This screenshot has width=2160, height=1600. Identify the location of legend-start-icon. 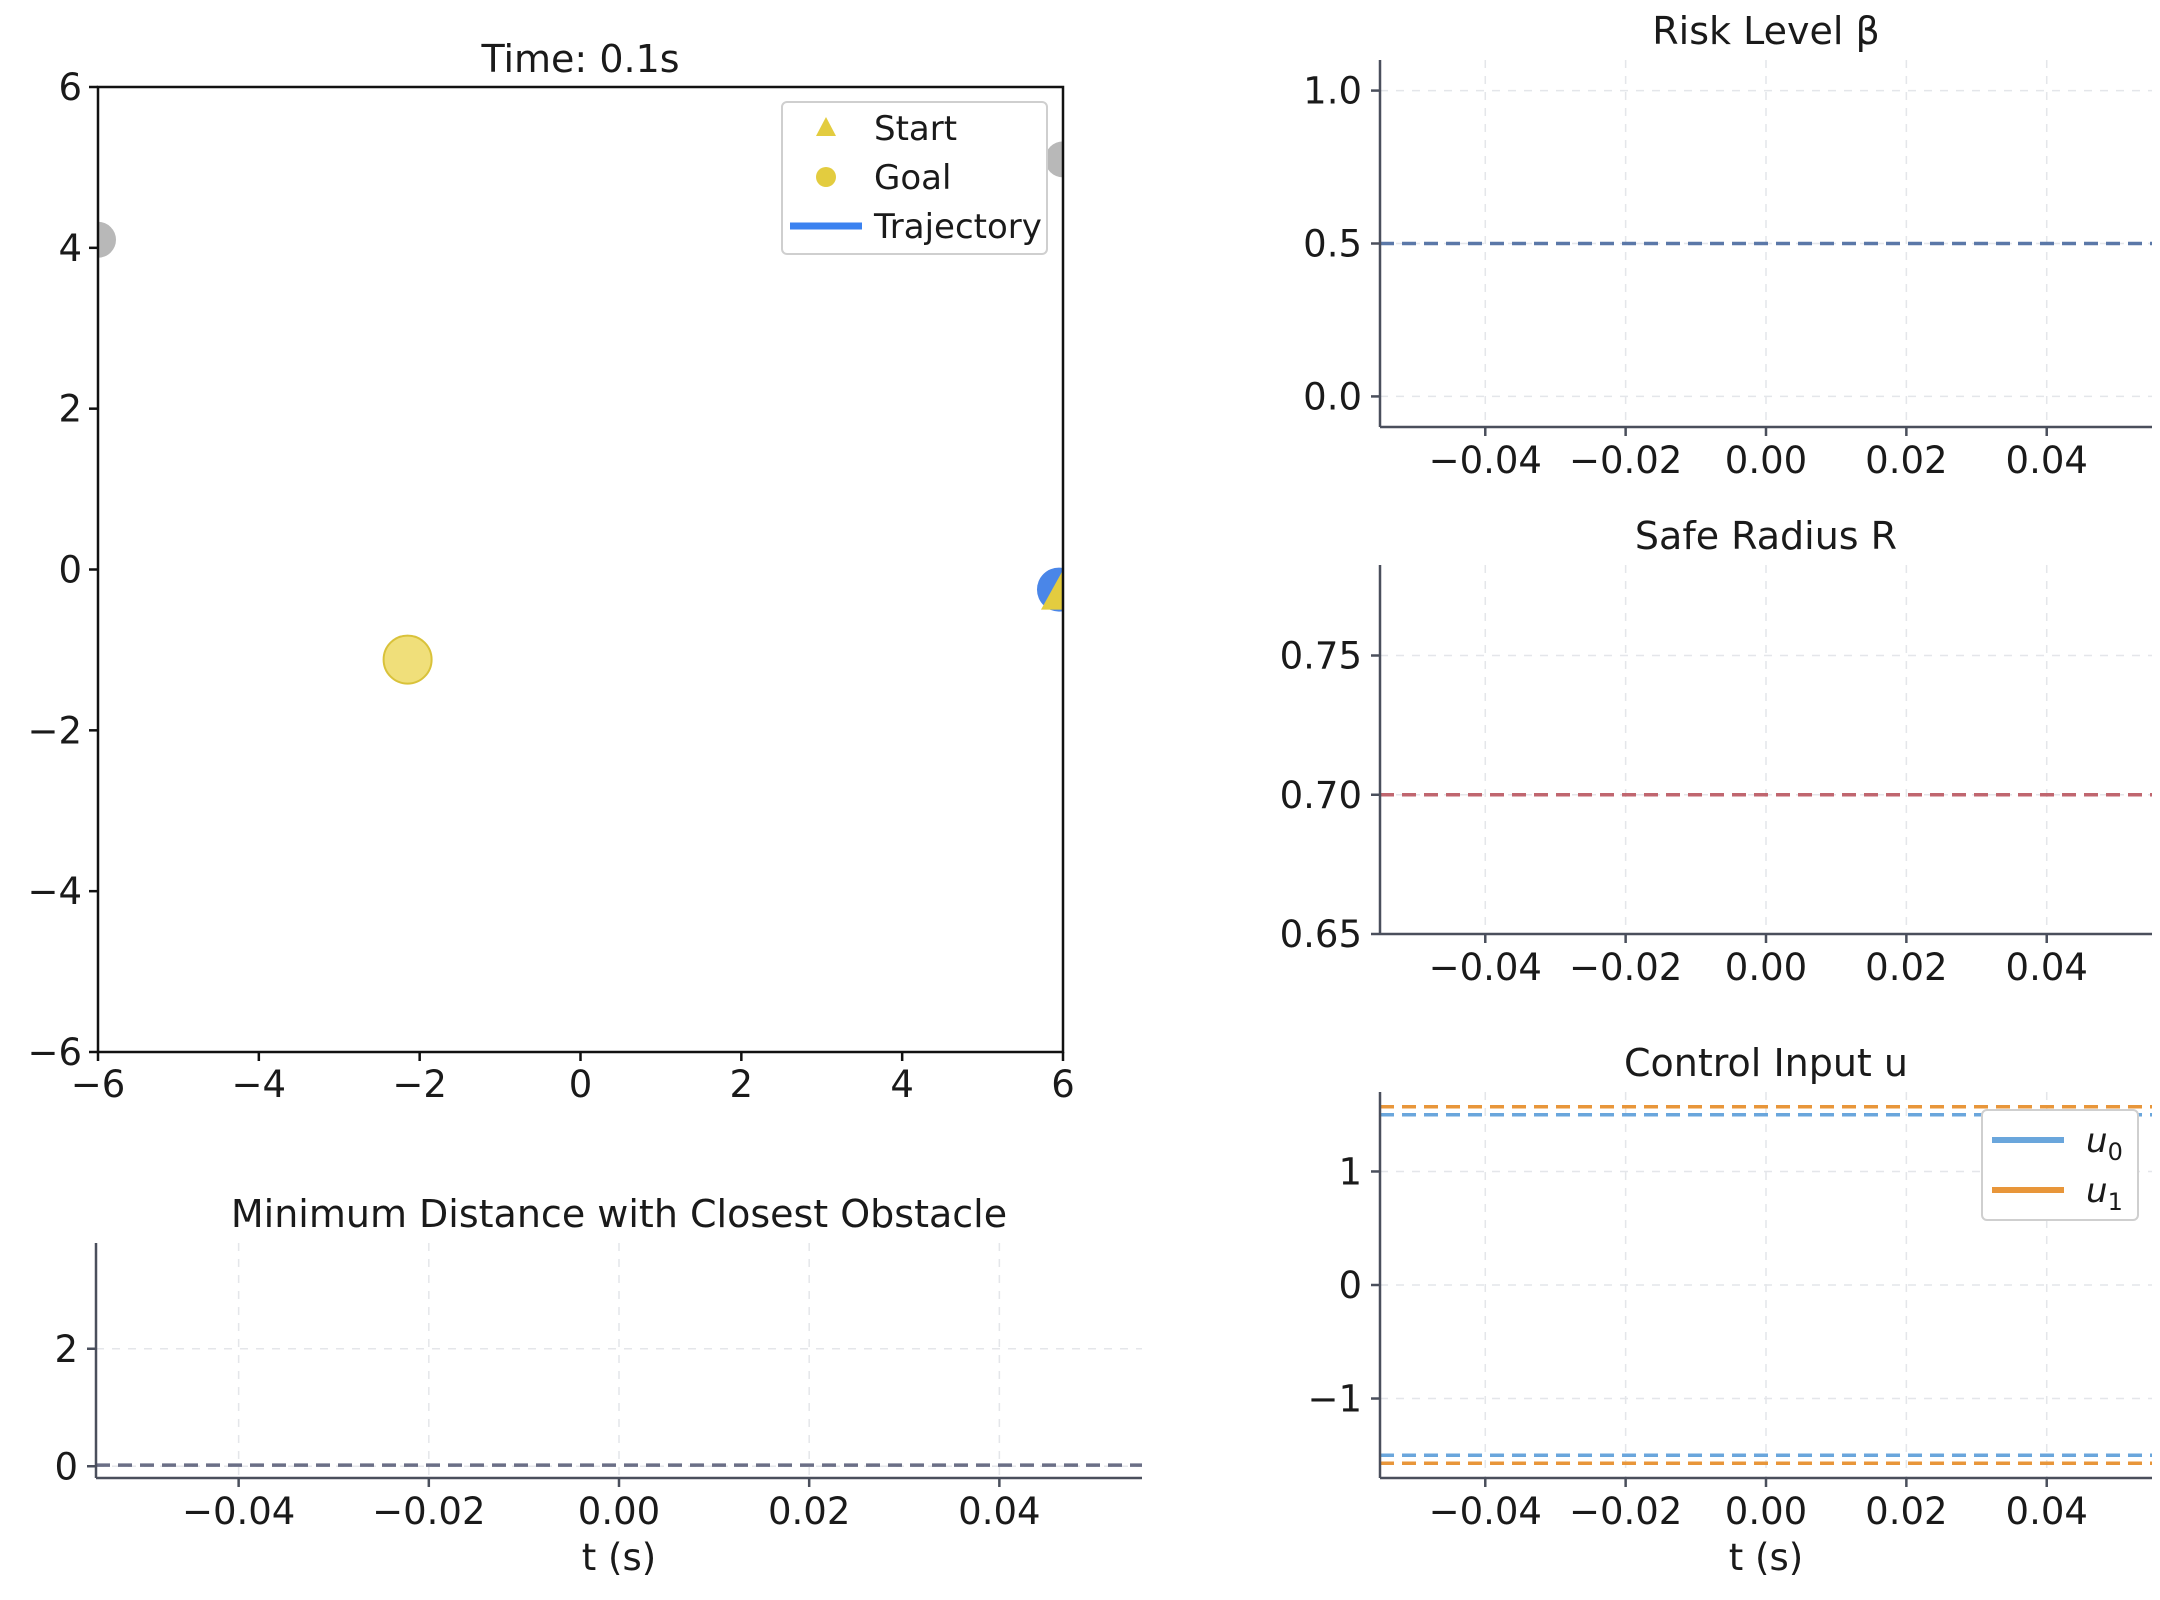
(826, 126).